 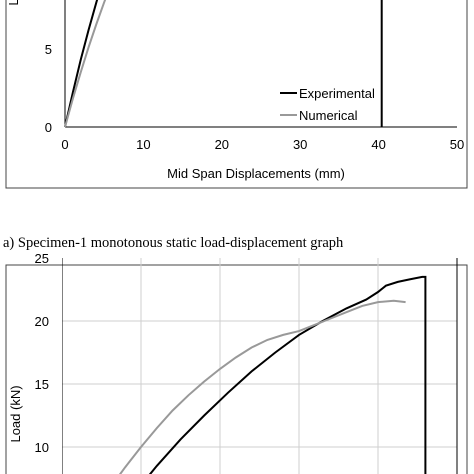 What do you see at coordinates (222, 144) in the screenshot?
I see `chart-a-x-tick: 20` at bounding box center [222, 144].